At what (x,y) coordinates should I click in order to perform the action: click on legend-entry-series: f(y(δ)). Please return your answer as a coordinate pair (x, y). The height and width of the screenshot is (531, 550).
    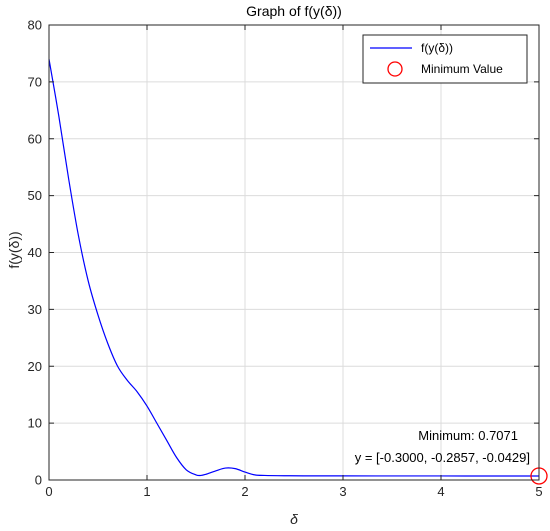
    Looking at the image, I should click on (437, 48).